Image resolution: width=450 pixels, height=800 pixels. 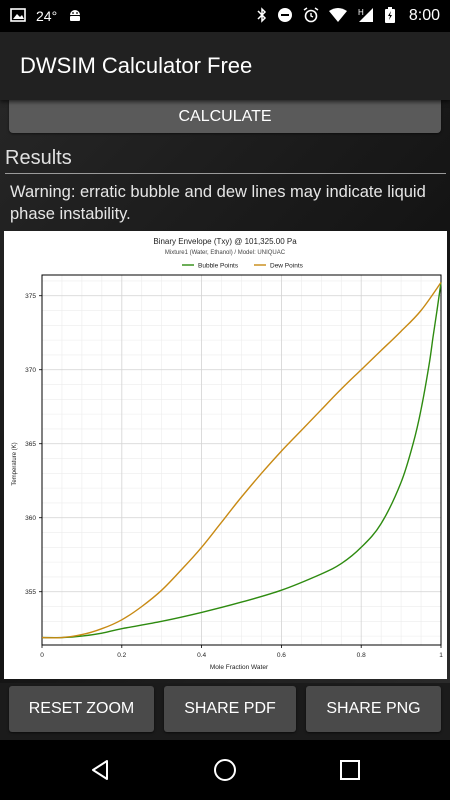 What do you see at coordinates (287, 266) in the screenshot?
I see `legend-dew-points-label: Dew Points` at bounding box center [287, 266].